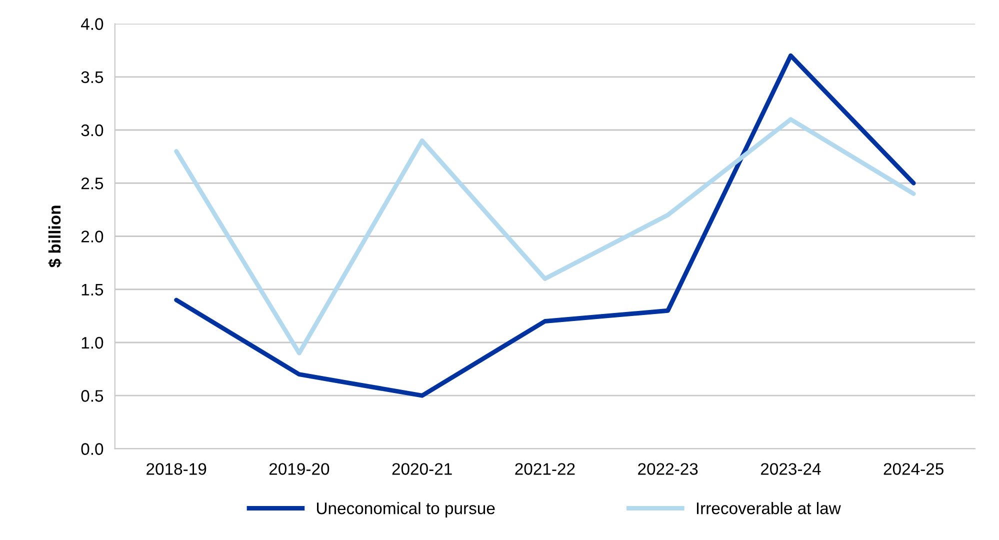 Image resolution: width=999 pixels, height=540 pixels. I want to click on y-tick-label: 1.5, so click(93, 290).